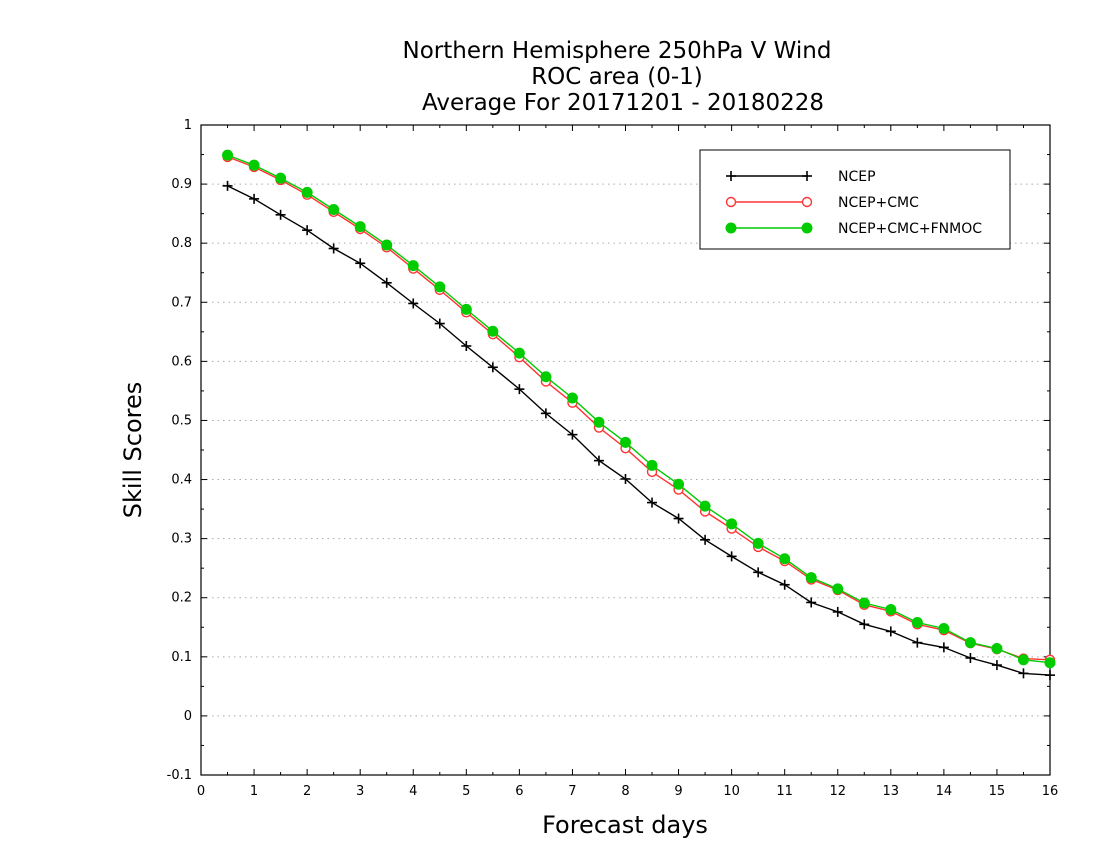 The image size is (1100, 850). I want to click on x-tick-label: 2, so click(307, 791).